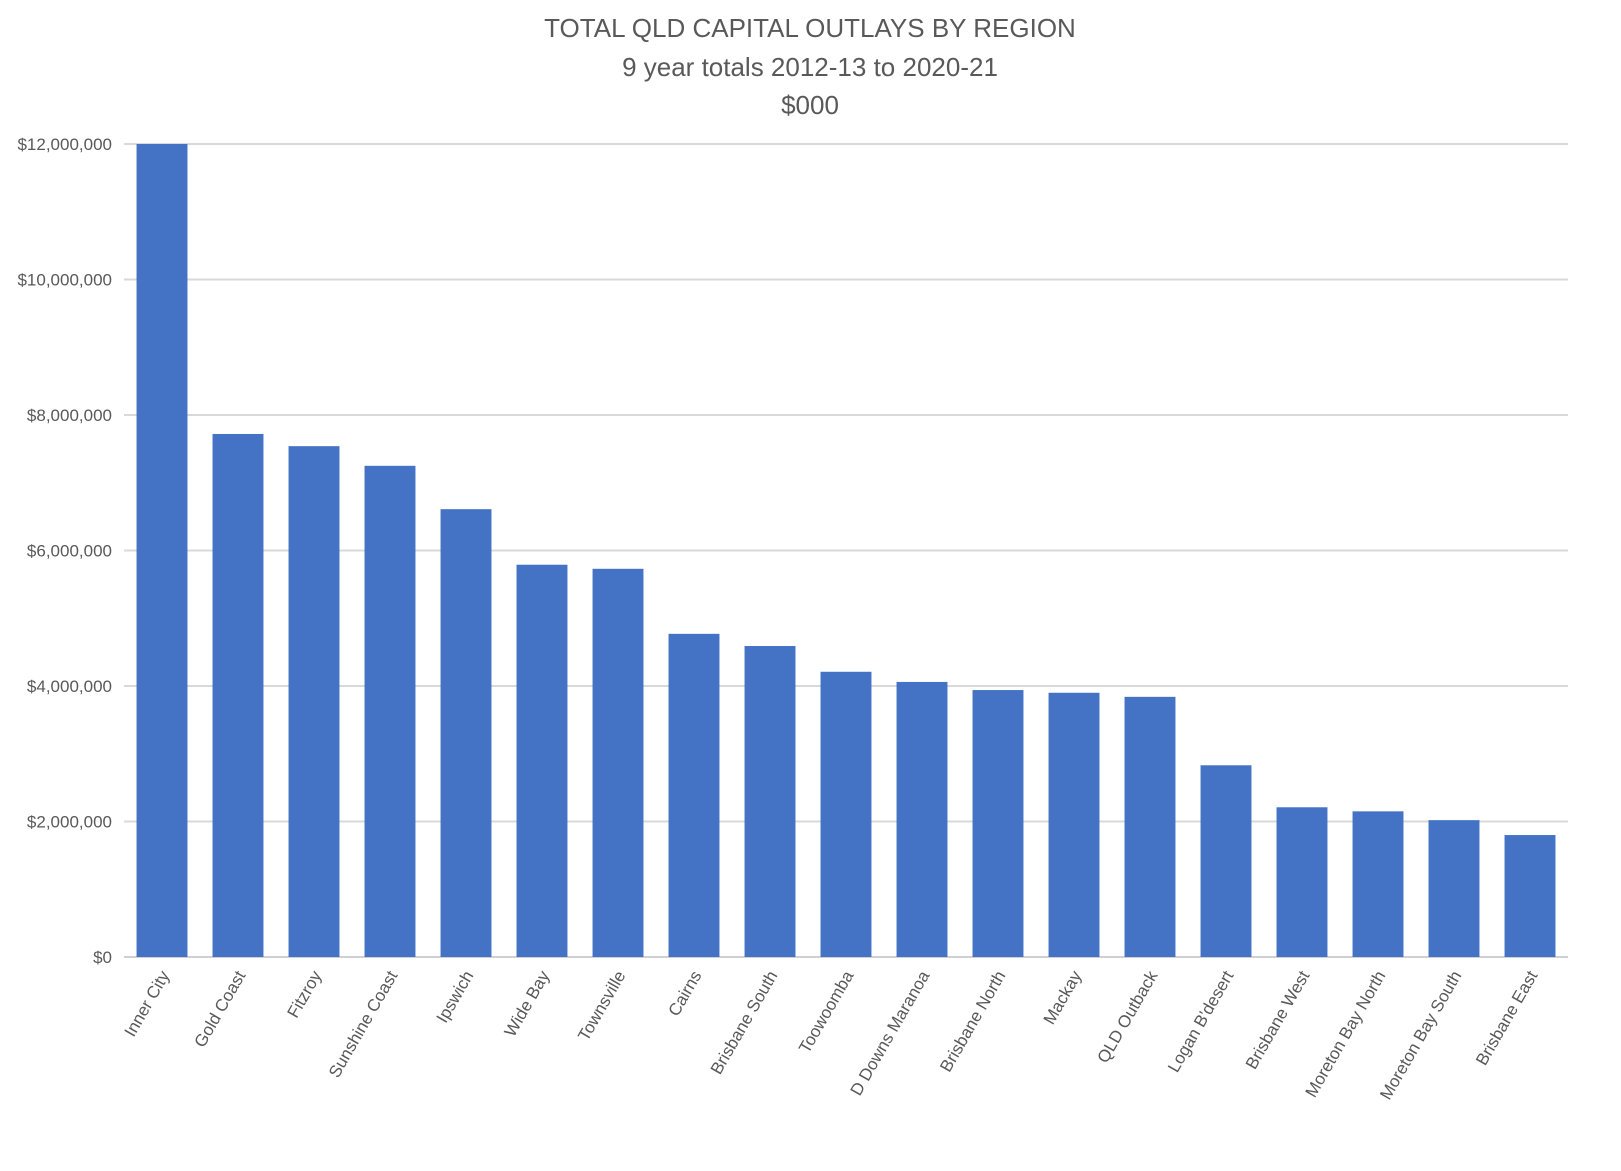 Image resolution: width=1621 pixels, height=1171 pixels. Describe the element at coordinates (744, 1023) in the screenshot. I see `x-tick-label: Brisbane South` at that location.